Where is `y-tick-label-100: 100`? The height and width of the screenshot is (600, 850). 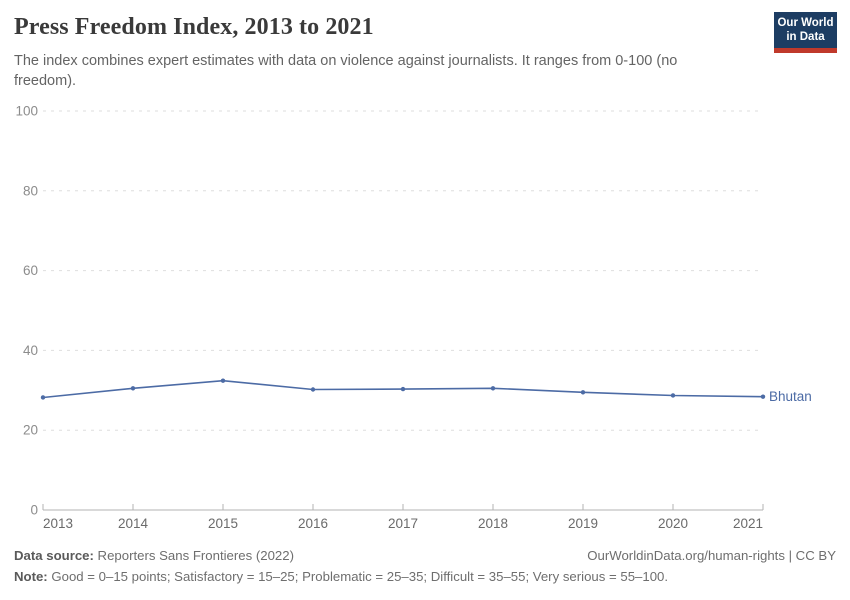 y-tick-label-100: 100 is located at coordinates (26, 111).